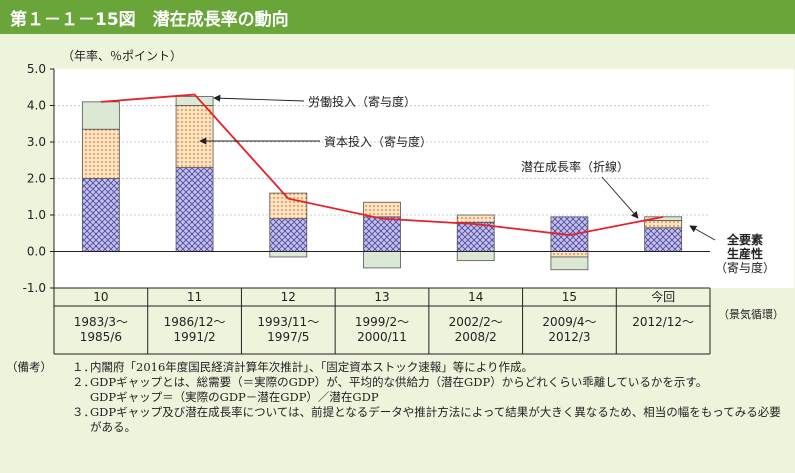 This screenshot has height=473, width=795. Describe the element at coordinates (36, 142) in the screenshot. I see `y-tick-label: 3.0` at that location.